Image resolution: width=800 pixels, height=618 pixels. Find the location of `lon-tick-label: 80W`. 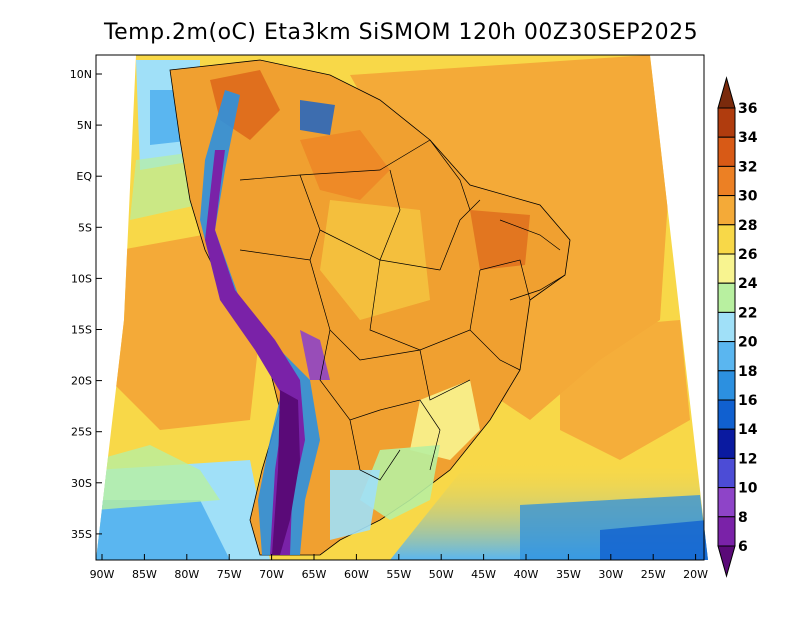

lon-tick-label: 80W is located at coordinates (186, 574).